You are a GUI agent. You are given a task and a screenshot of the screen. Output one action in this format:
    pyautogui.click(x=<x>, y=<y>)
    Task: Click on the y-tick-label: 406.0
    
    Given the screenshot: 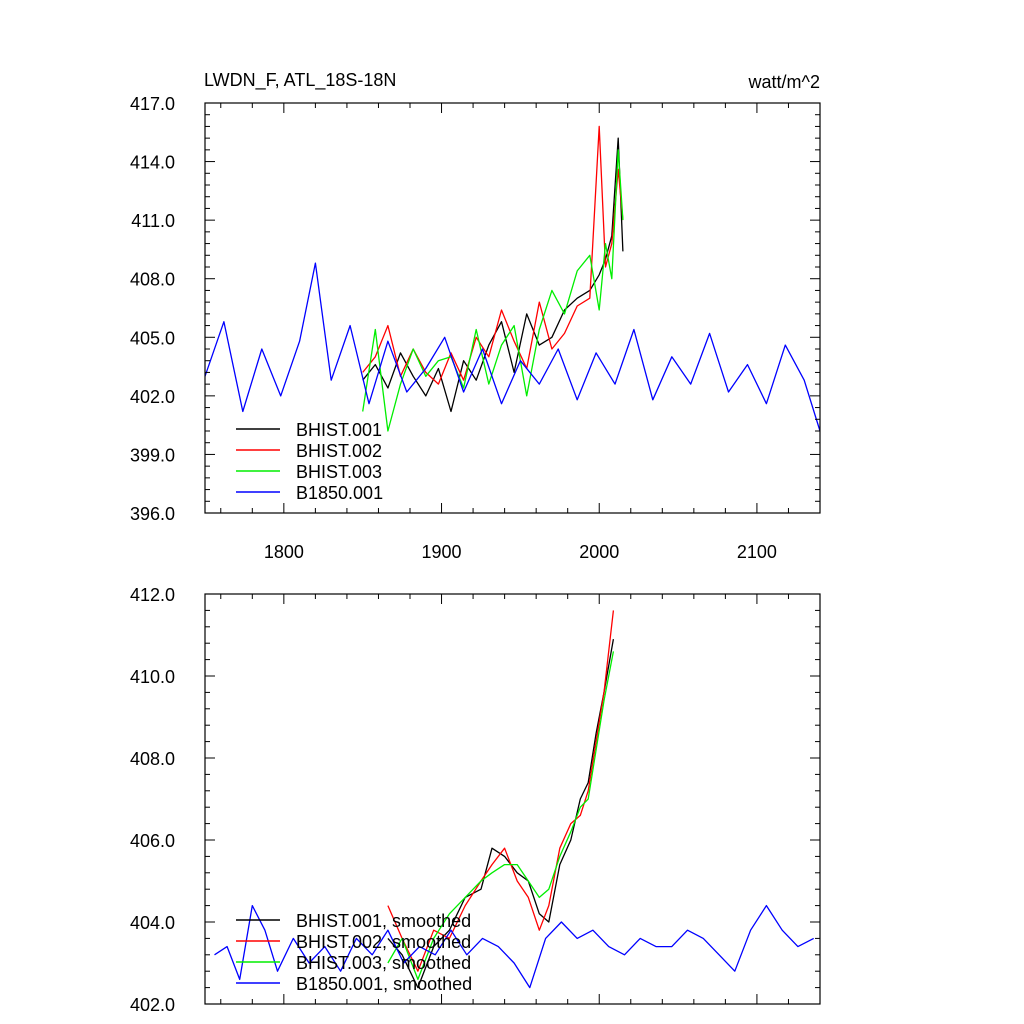 What is the action you would take?
    pyautogui.click(x=152, y=841)
    